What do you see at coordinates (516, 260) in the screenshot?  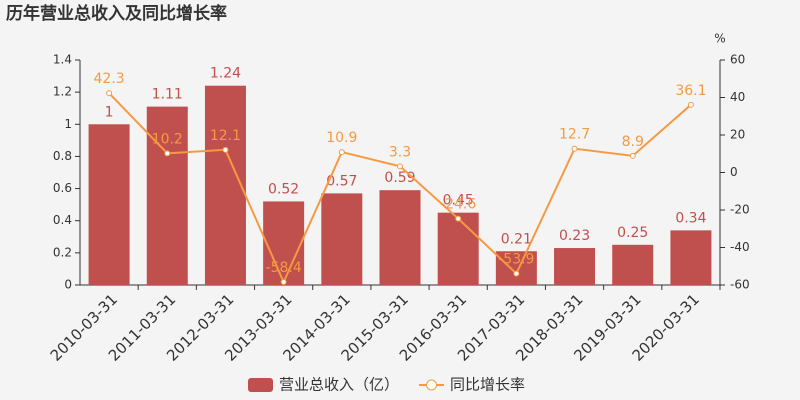 I see `line-value-label: -53.9` at bounding box center [516, 260].